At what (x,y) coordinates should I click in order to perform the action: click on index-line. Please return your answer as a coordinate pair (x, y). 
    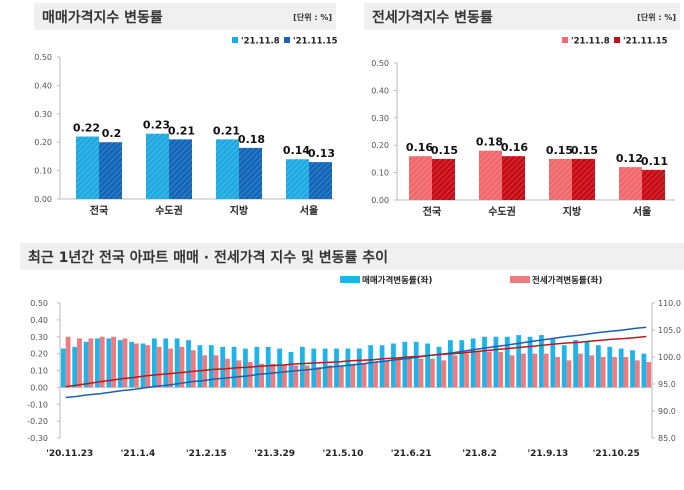
    Looking at the image, I should click on (356, 361).